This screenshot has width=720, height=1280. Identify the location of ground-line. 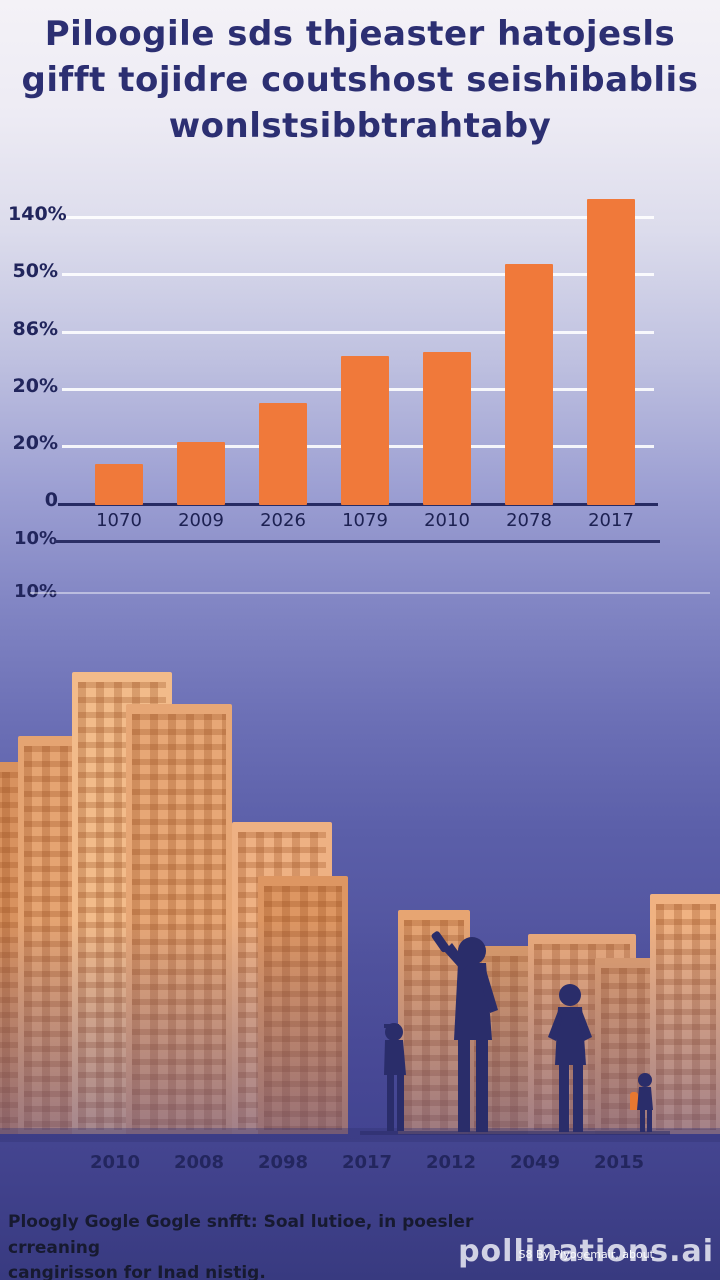
(515, 1133).